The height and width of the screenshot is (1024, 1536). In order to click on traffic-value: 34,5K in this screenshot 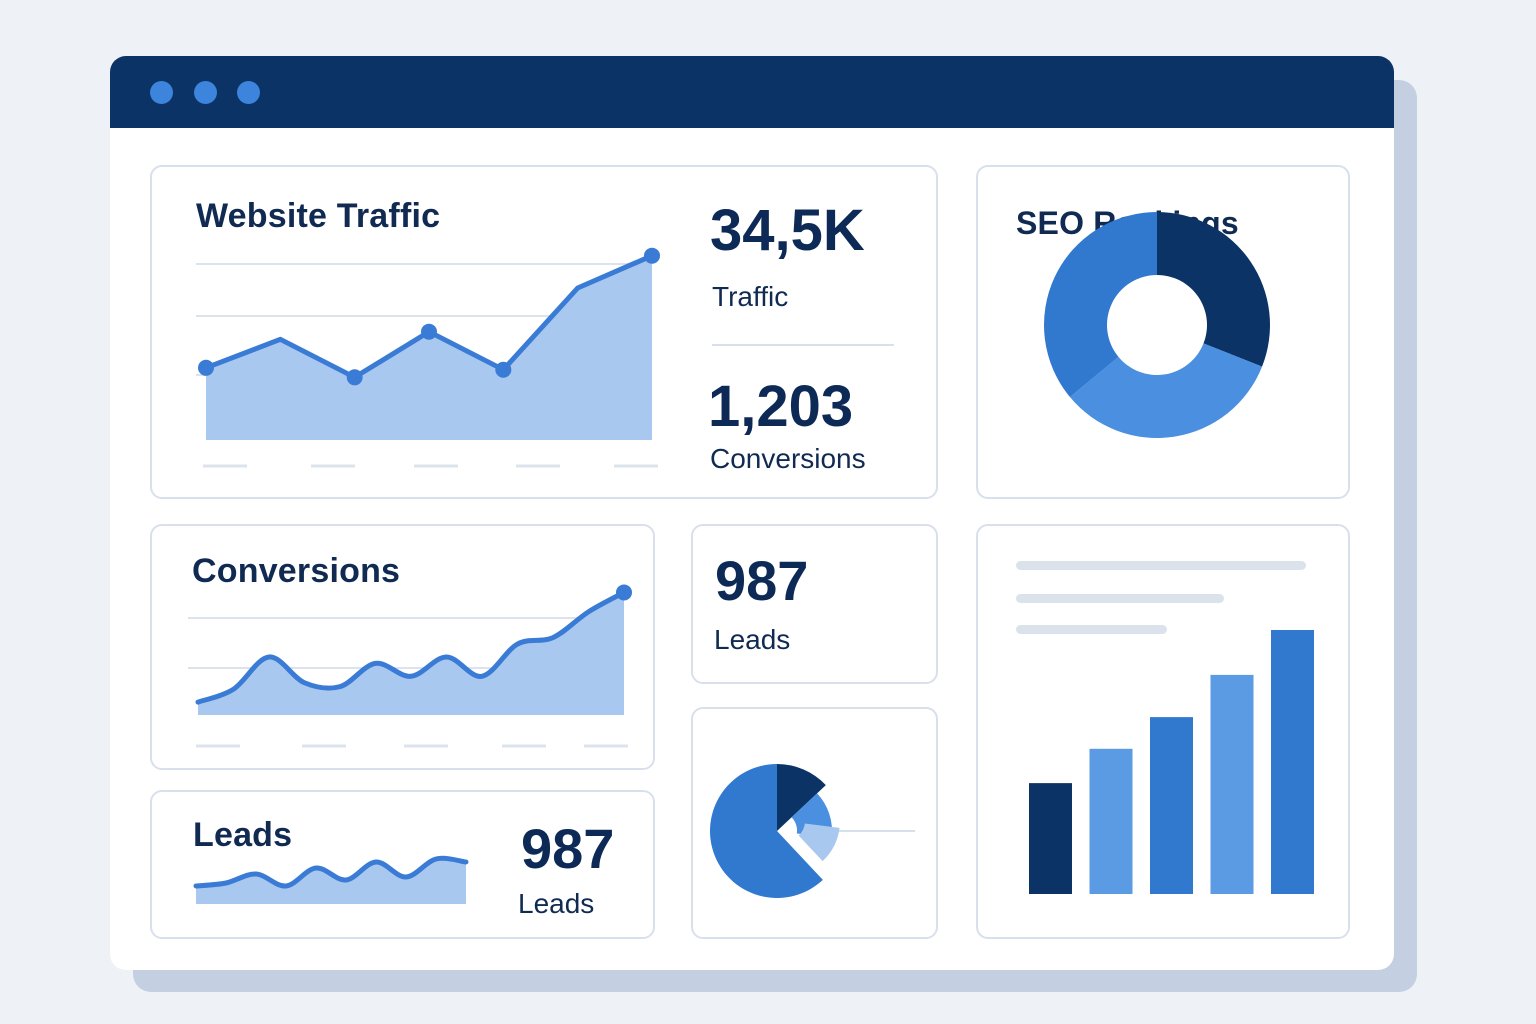, I will do `click(787, 230)`.